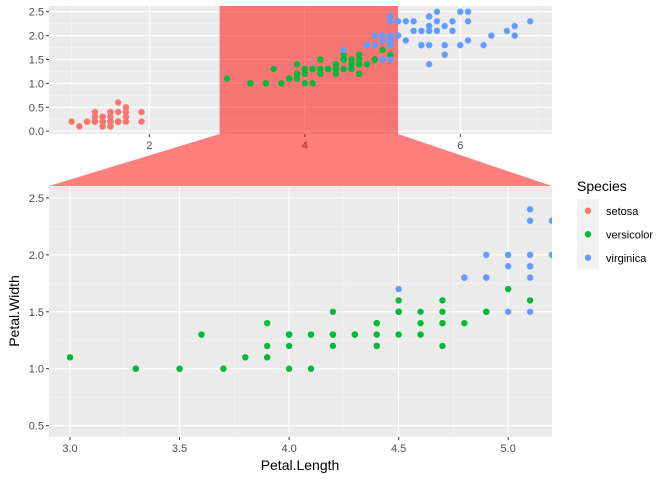  Describe the element at coordinates (588, 257) in the screenshot. I see `legend-key-virginica` at that location.